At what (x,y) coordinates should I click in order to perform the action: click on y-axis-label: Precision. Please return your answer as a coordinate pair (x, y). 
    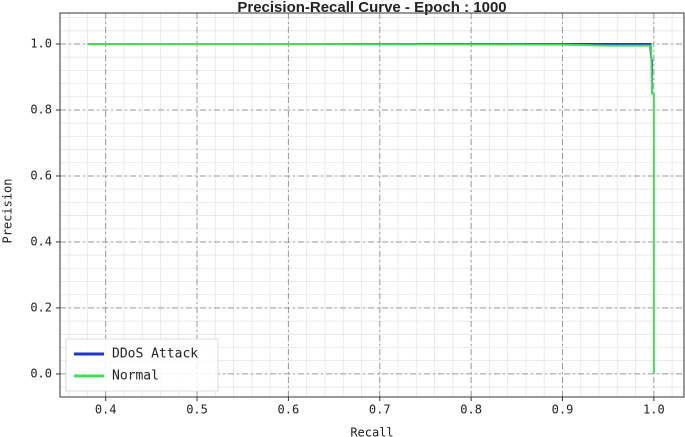
    Looking at the image, I should click on (8, 210).